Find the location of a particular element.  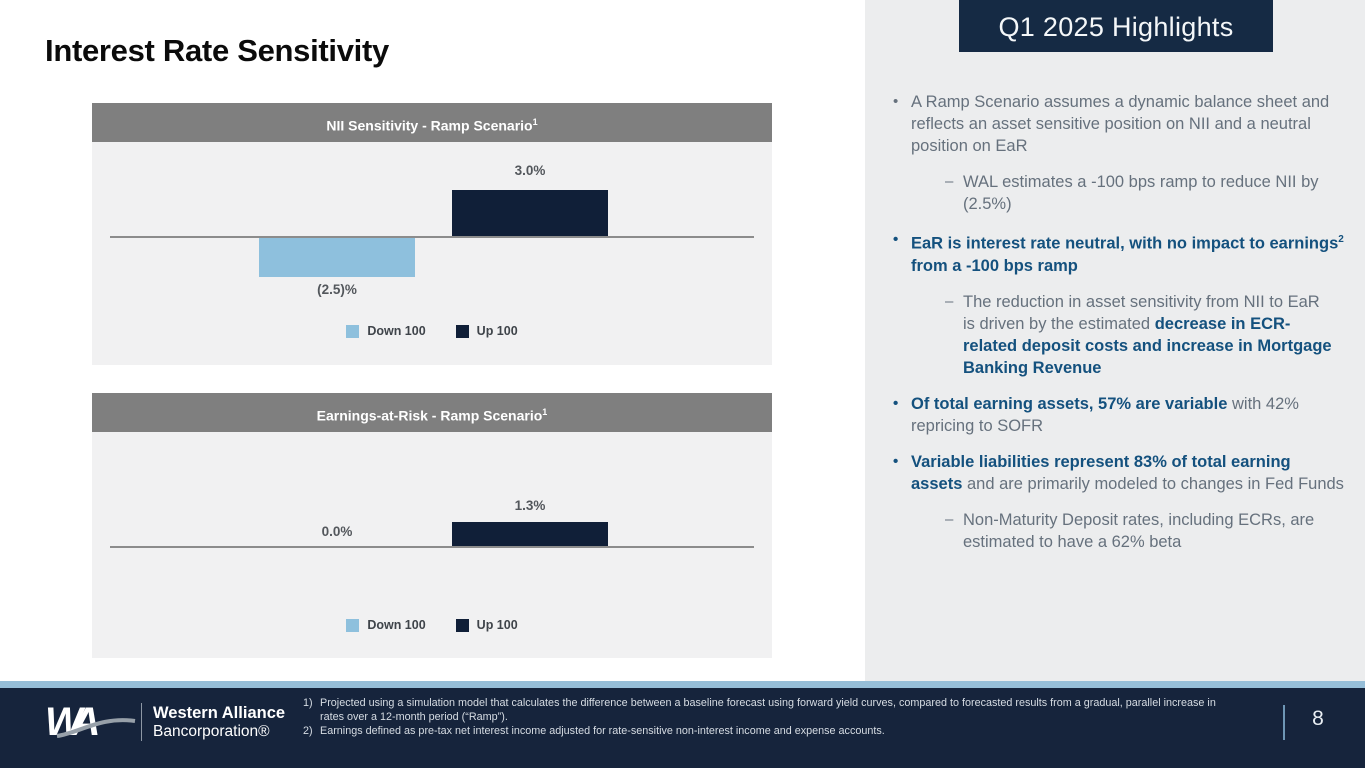

page-title: Interest Rate Sensitivity is located at coordinates (217, 50).